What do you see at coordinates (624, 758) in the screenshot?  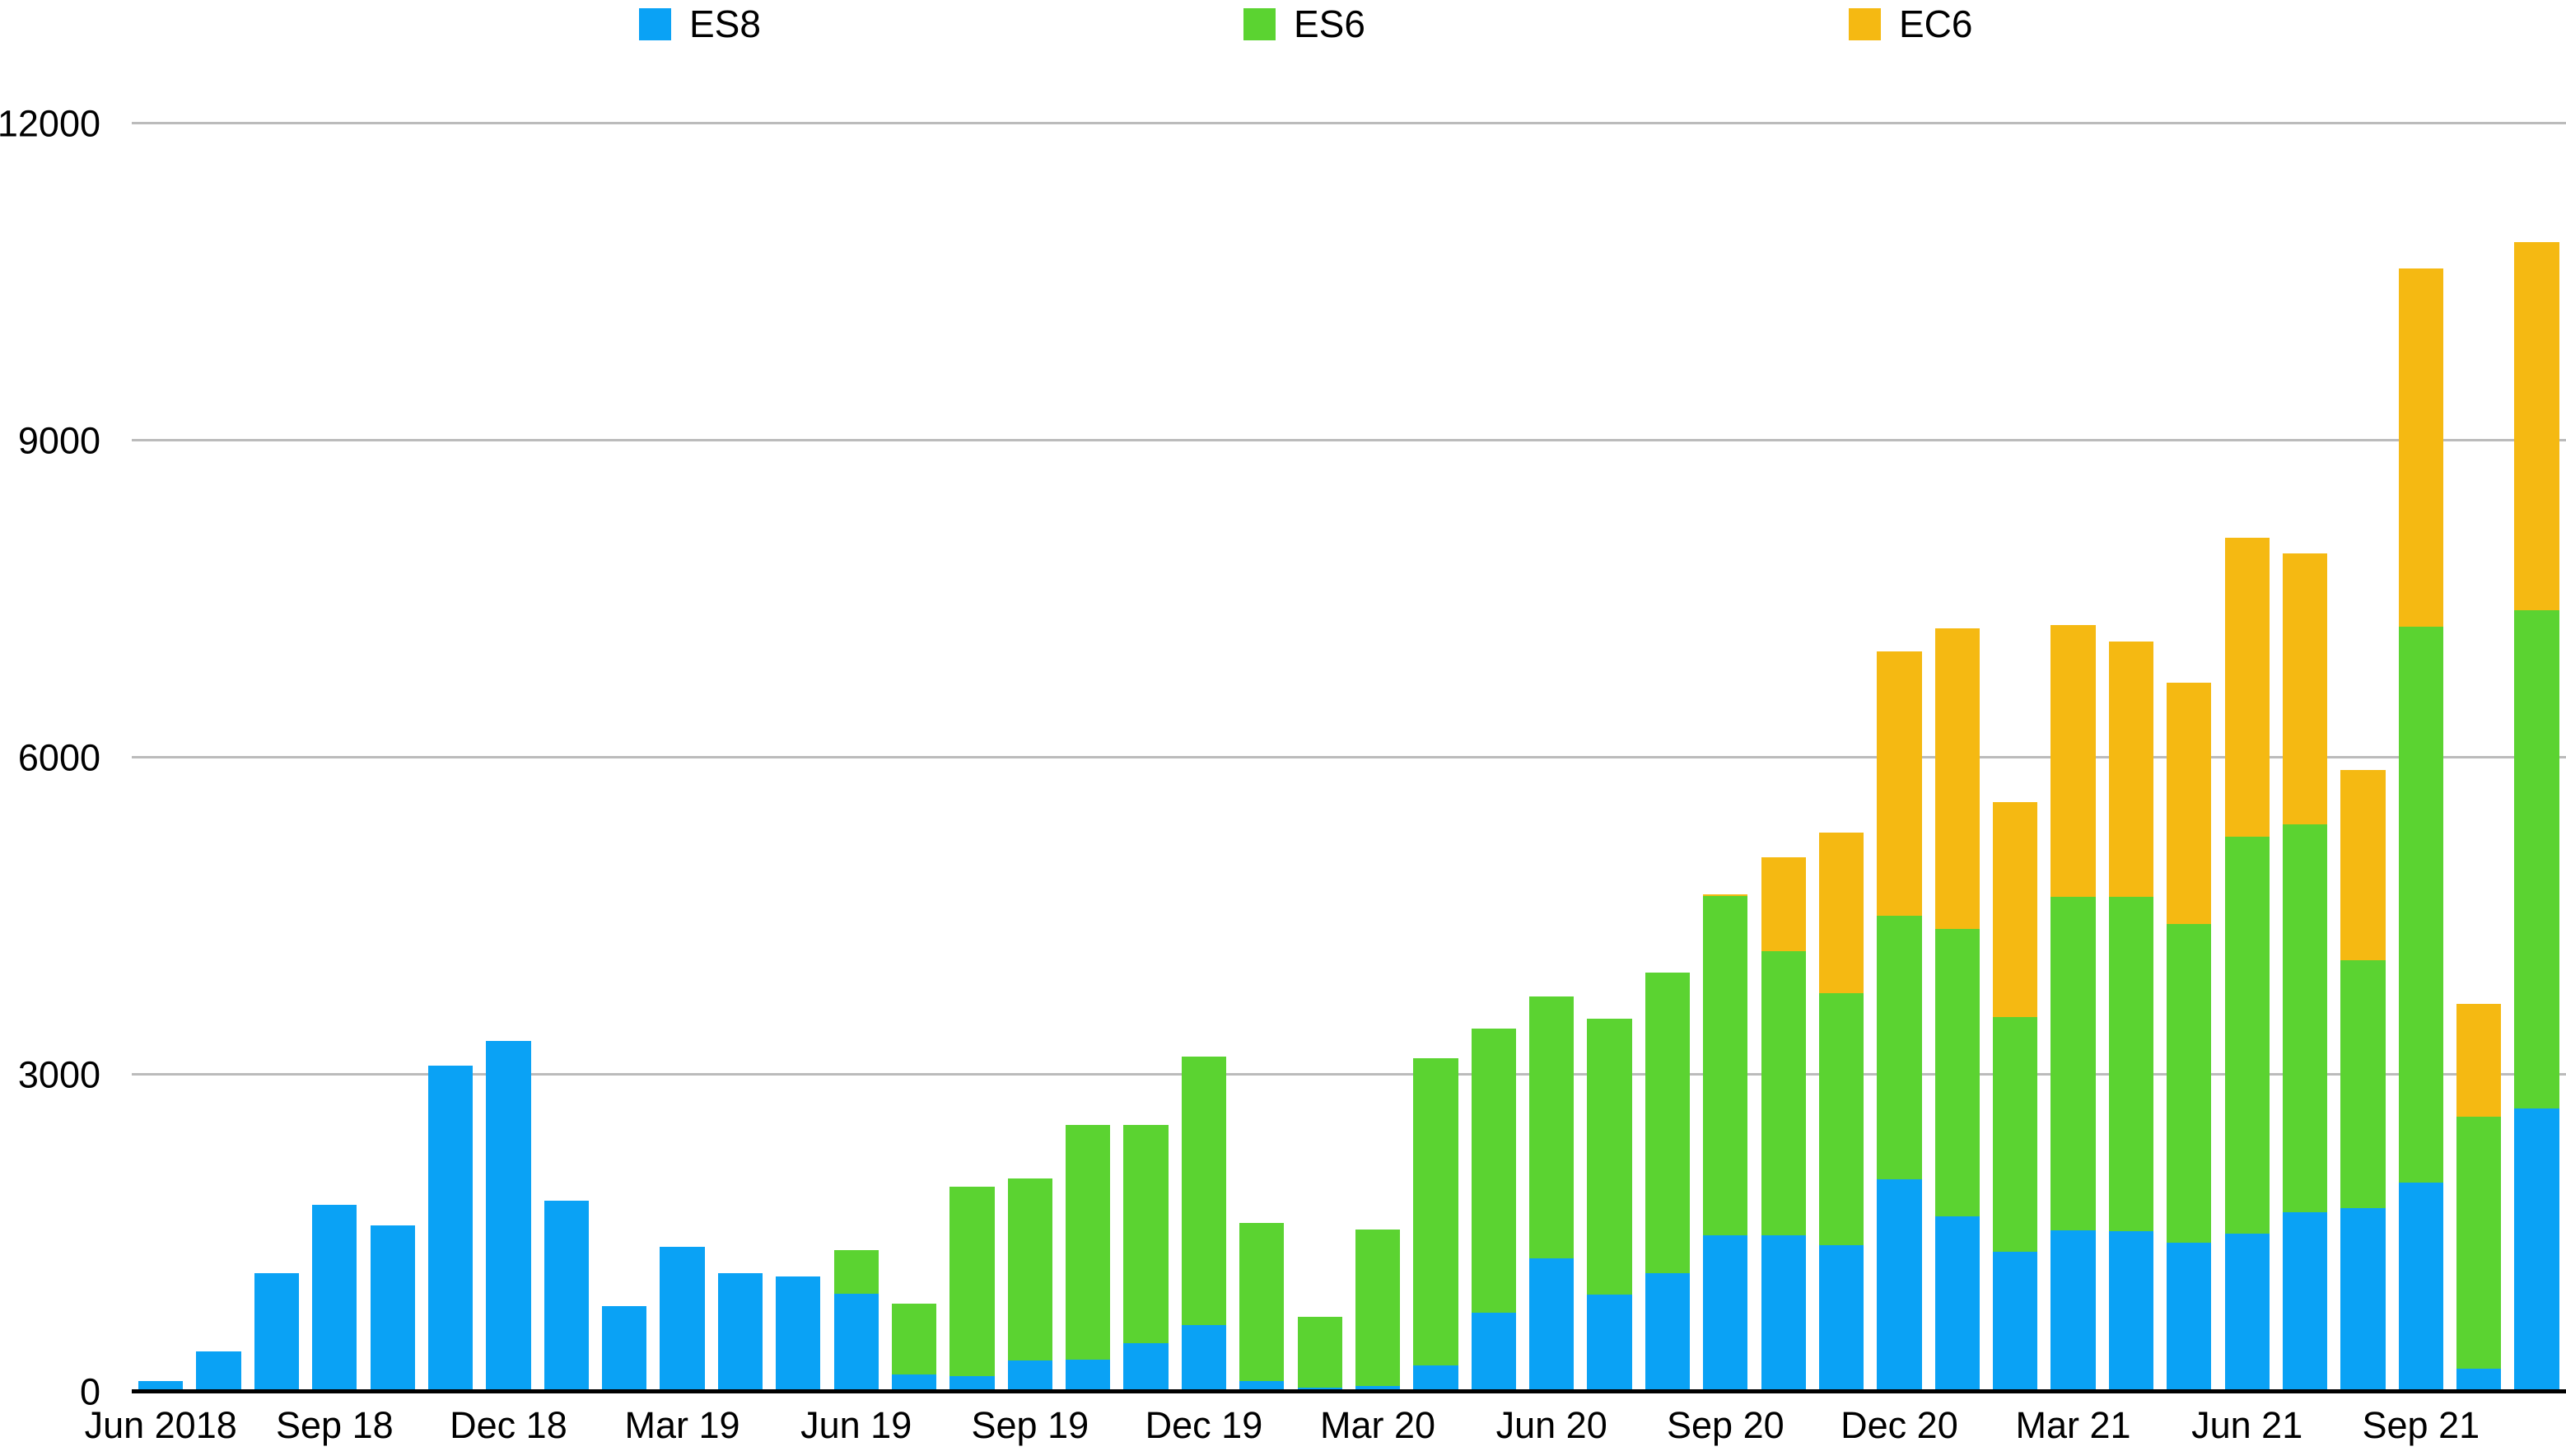 I see `bar-slot-feb-2019` at bounding box center [624, 758].